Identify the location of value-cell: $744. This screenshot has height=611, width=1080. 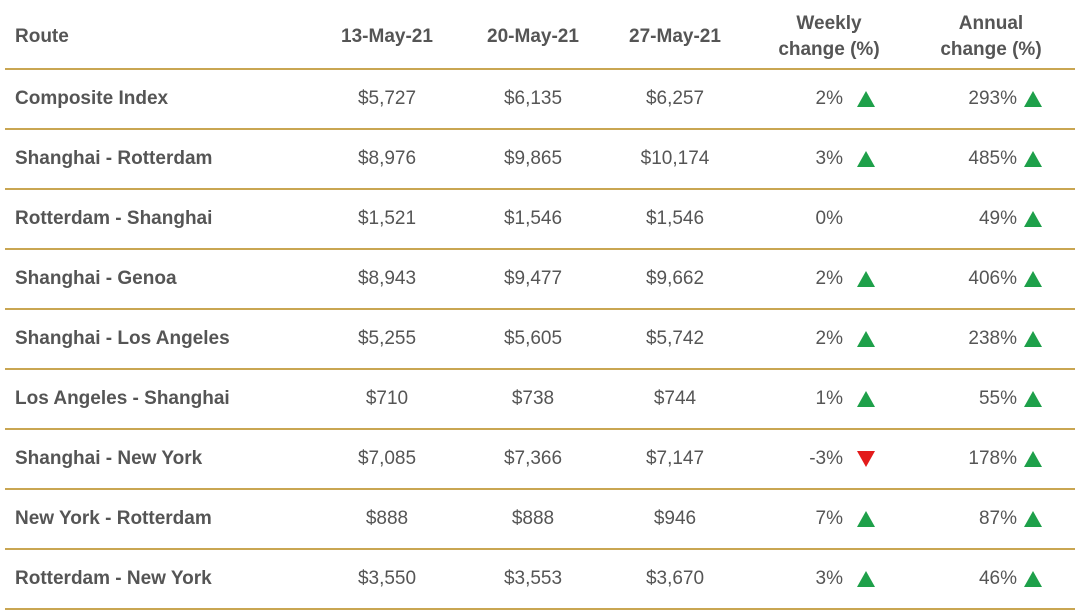
(675, 398).